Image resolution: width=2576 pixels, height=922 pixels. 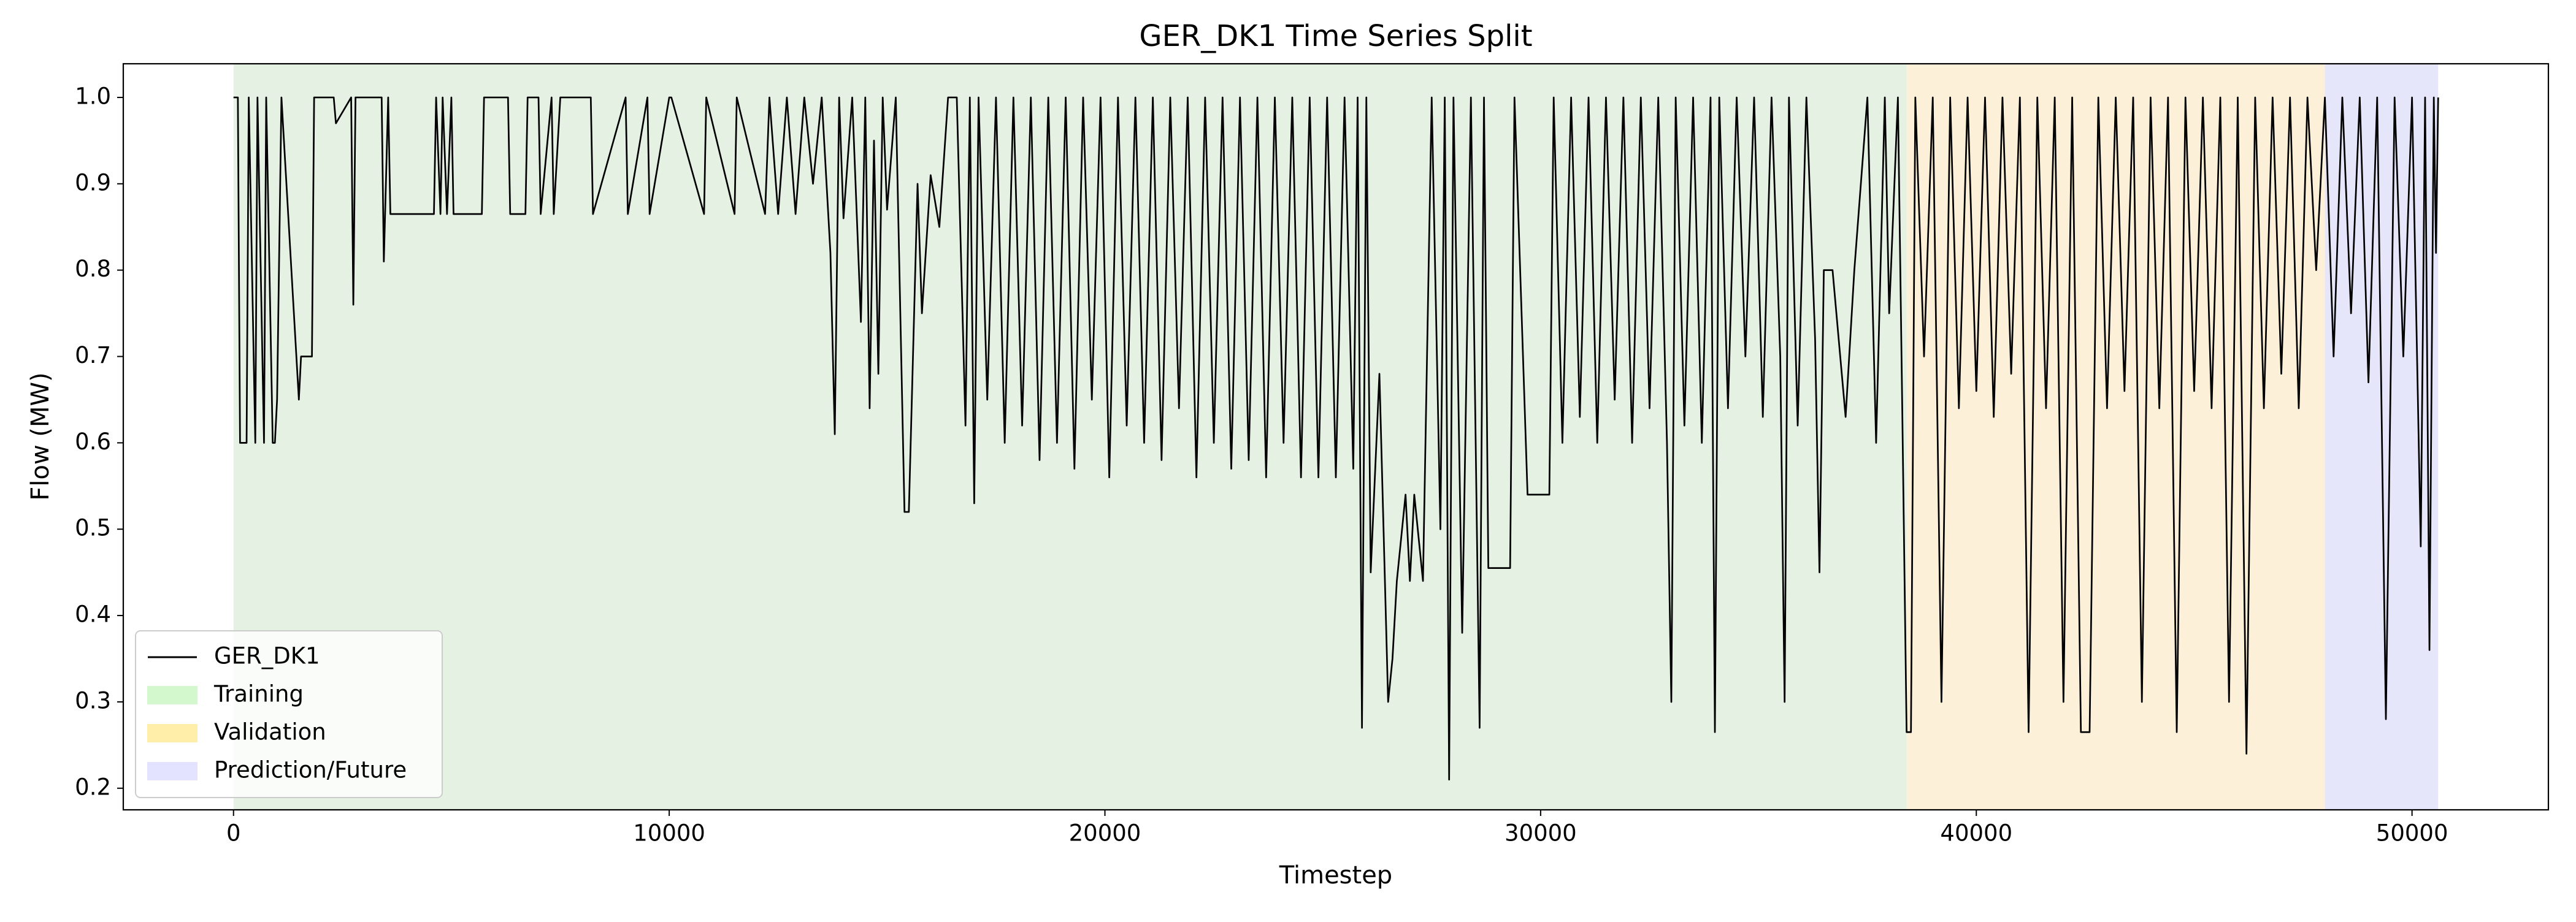 What do you see at coordinates (270, 732) in the screenshot?
I see `legend-label: Validation` at bounding box center [270, 732].